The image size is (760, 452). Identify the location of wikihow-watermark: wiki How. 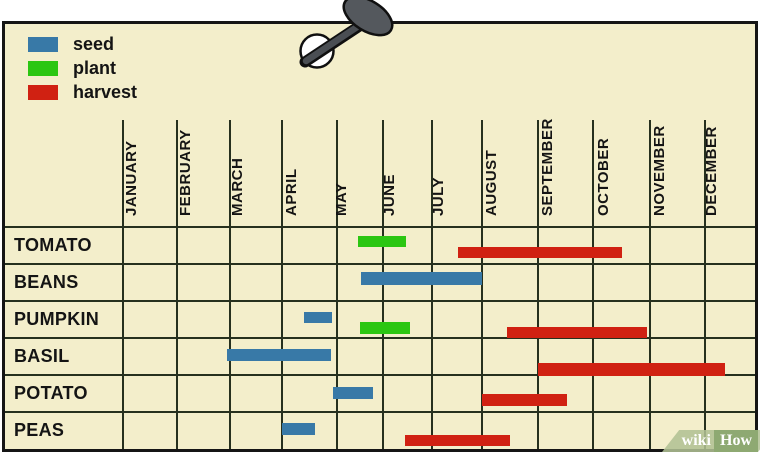
(711, 441).